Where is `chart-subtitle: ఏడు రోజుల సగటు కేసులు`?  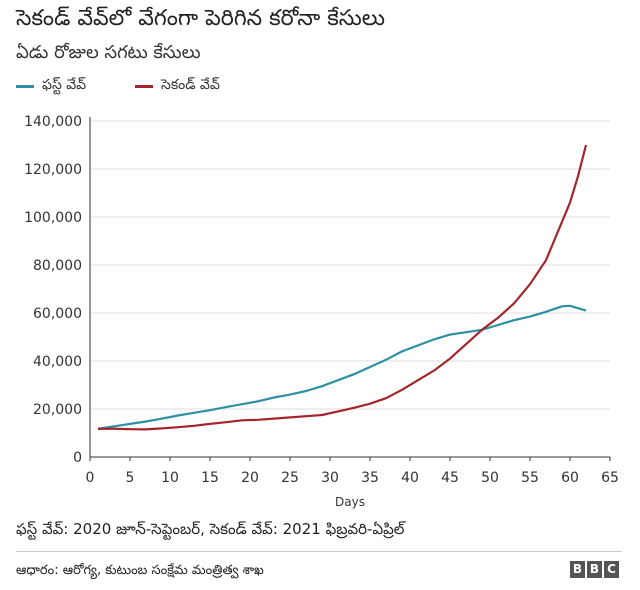 chart-subtitle: ఏడు రోజుల సగటు కేసులు is located at coordinates (108, 52).